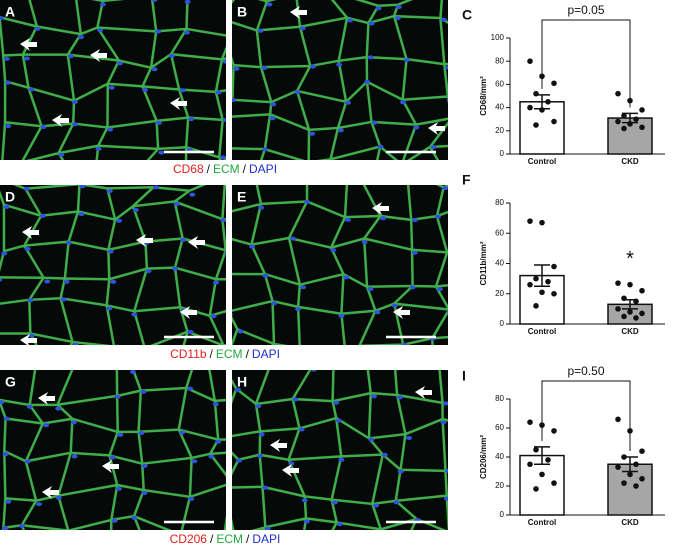 This screenshot has height=550, width=677. Describe the element at coordinates (542, 331) in the screenshot. I see `x-tick-label: Control` at that location.